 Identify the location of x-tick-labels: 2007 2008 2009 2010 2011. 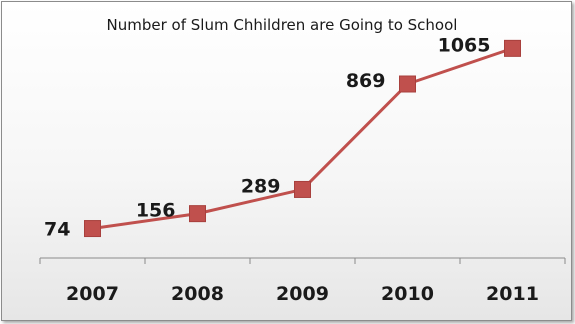
(302, 294).